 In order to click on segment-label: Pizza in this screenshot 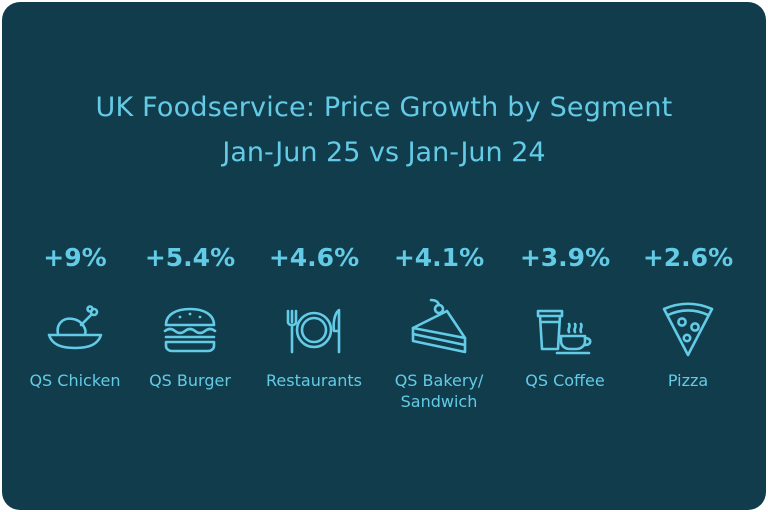, I will do `click(688, 380)`.